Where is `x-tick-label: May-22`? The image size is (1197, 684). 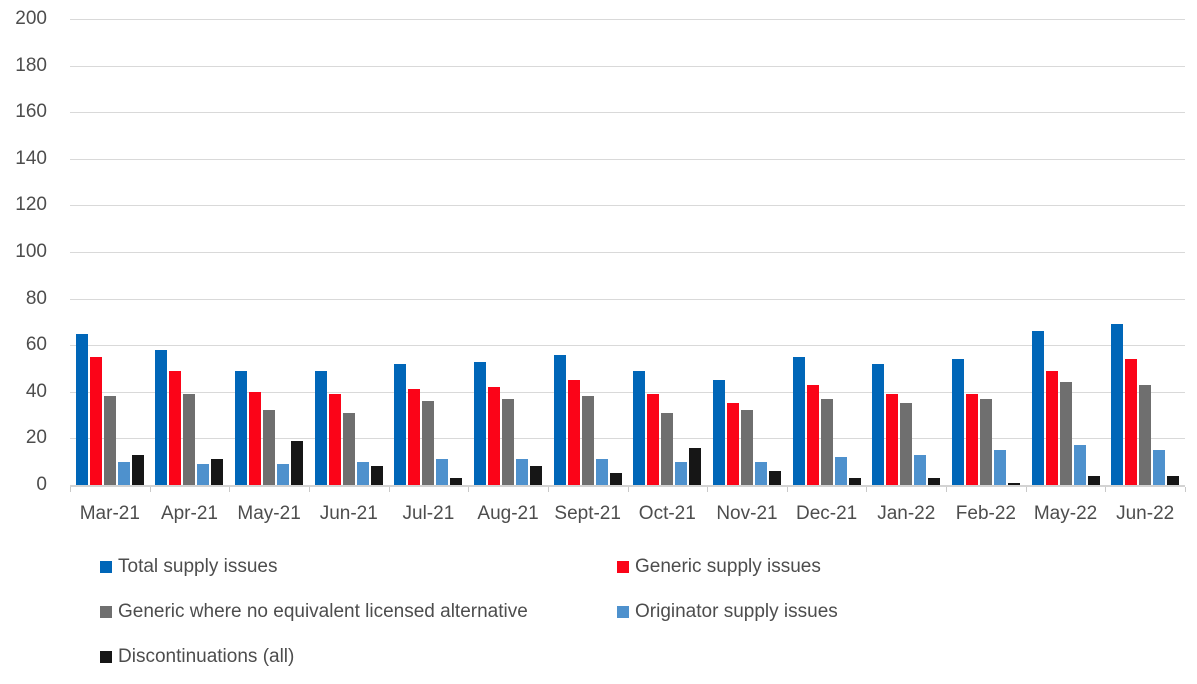
x-tick-label: May-22 is located at coordinates (1065, 513).